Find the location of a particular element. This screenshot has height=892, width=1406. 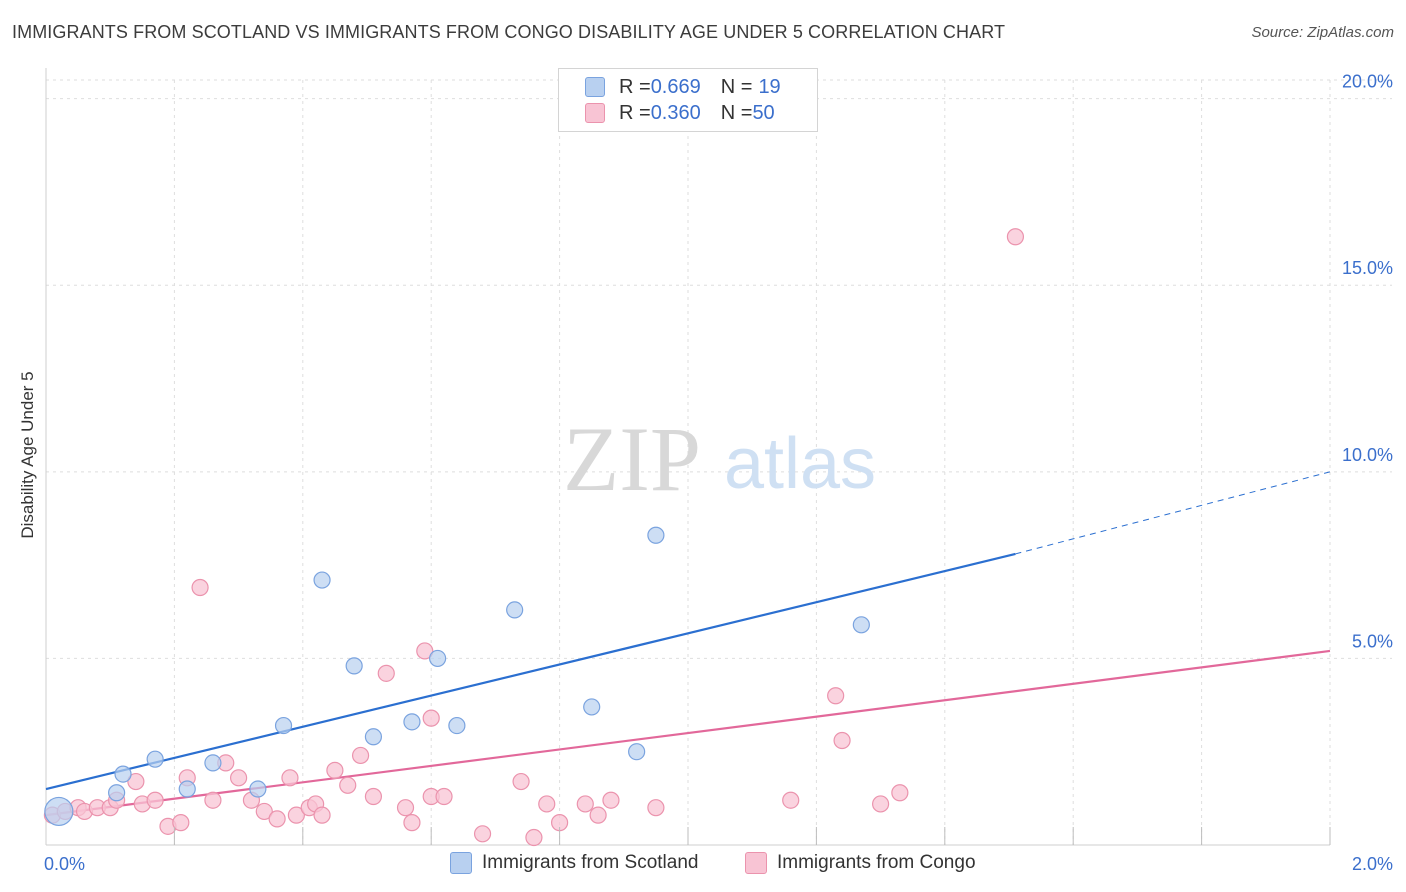

x-tick-label-max: 2.0% is located at coordinates (1372, 864).